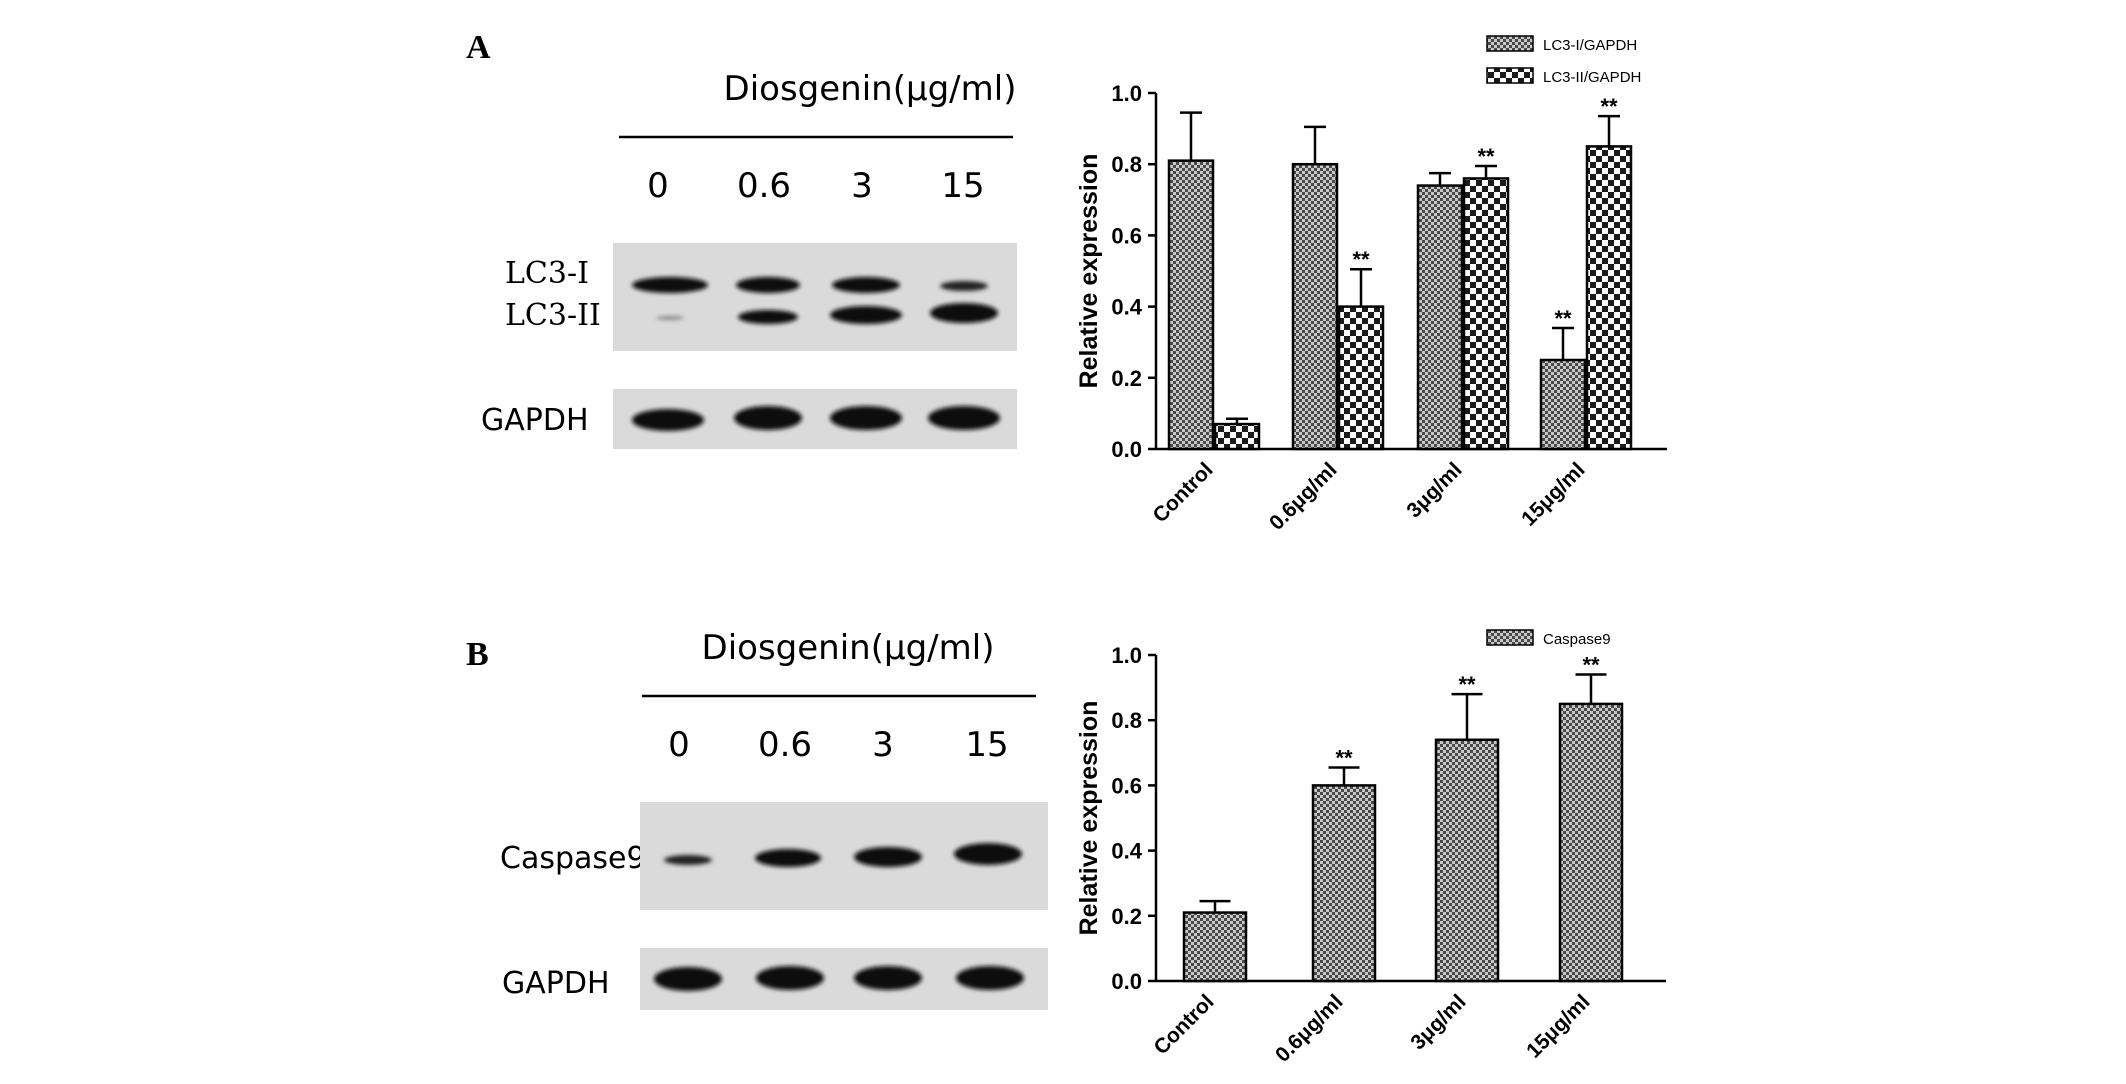 The image size is (2126, 1084). Describe the element at coordinates (679, 745) in the screenshot. I see `panel-b-dose-0: 0` at that location.